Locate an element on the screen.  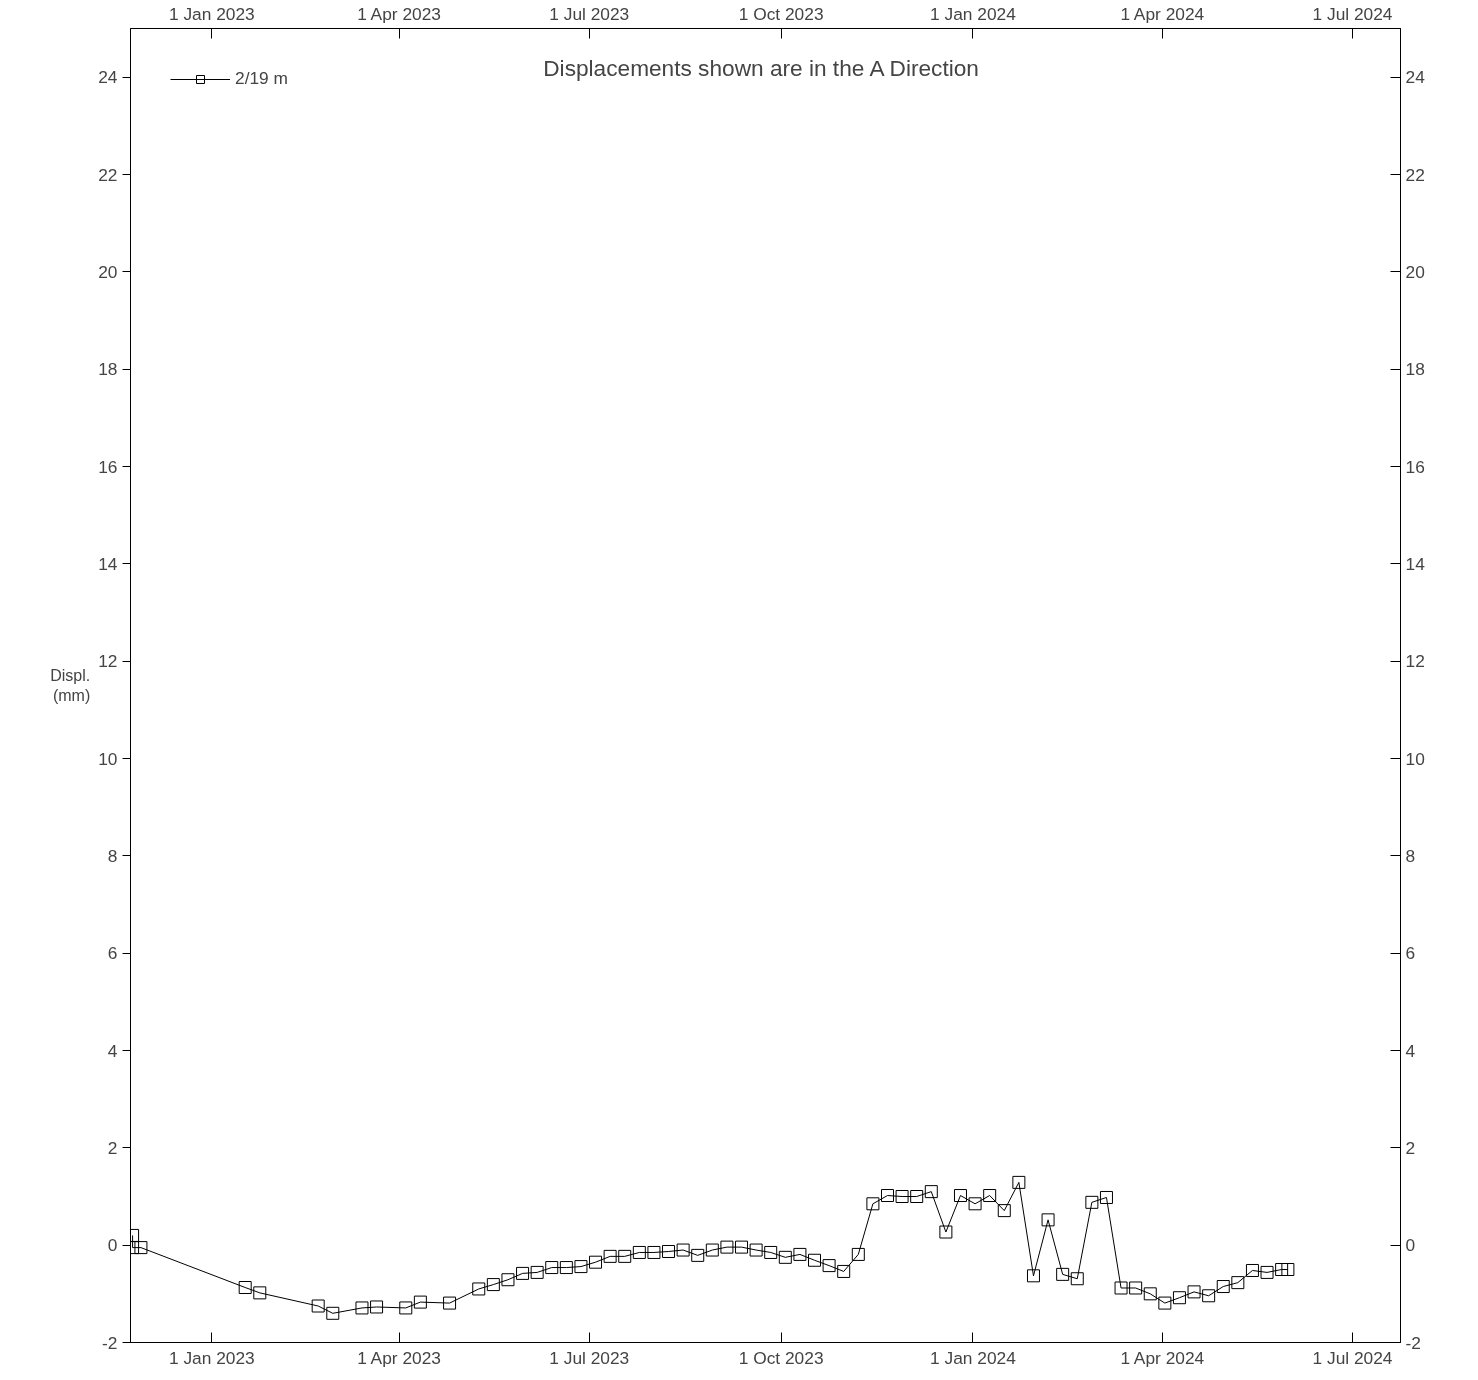
x-tick-label: 1 Jan 2024 is located at coordinates (973, 1357).